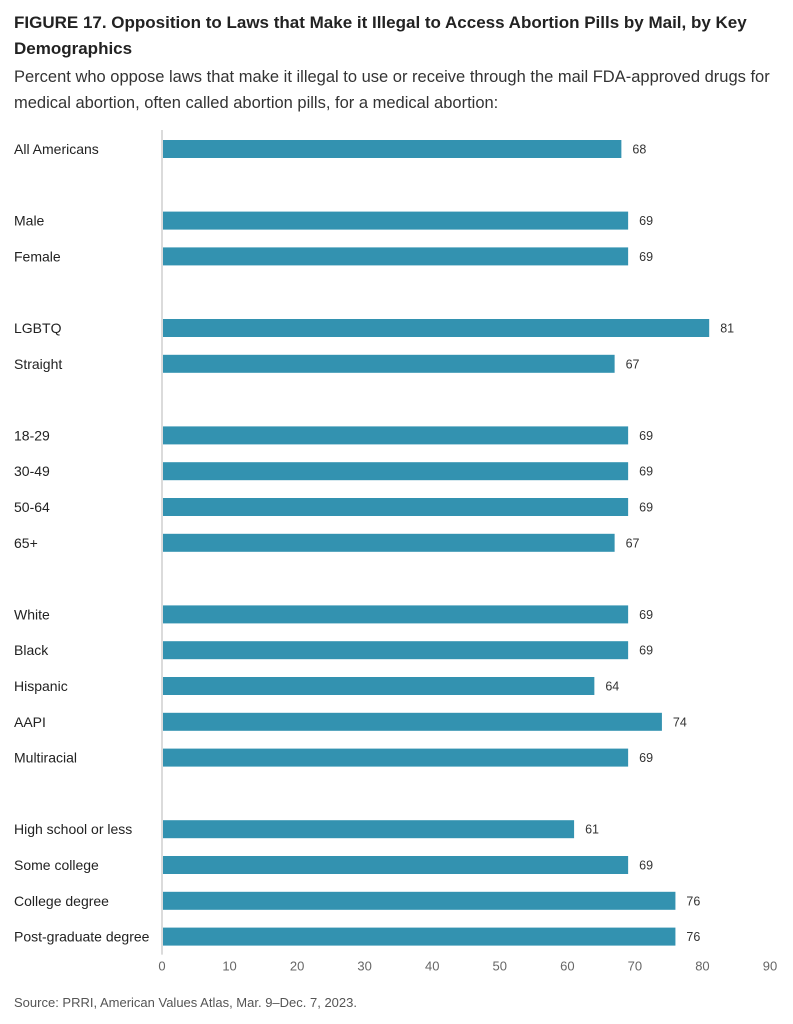 This screenshot has width=793, height=1024. Describe the element at coordinates (26, 543) in the screenshot. I see `category-label-65: 65+` at that location.